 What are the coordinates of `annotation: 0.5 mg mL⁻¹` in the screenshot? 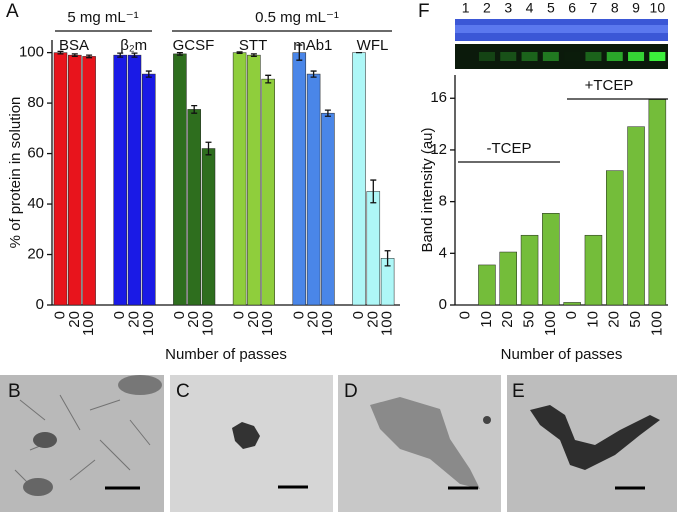 It's located at (297, 17).